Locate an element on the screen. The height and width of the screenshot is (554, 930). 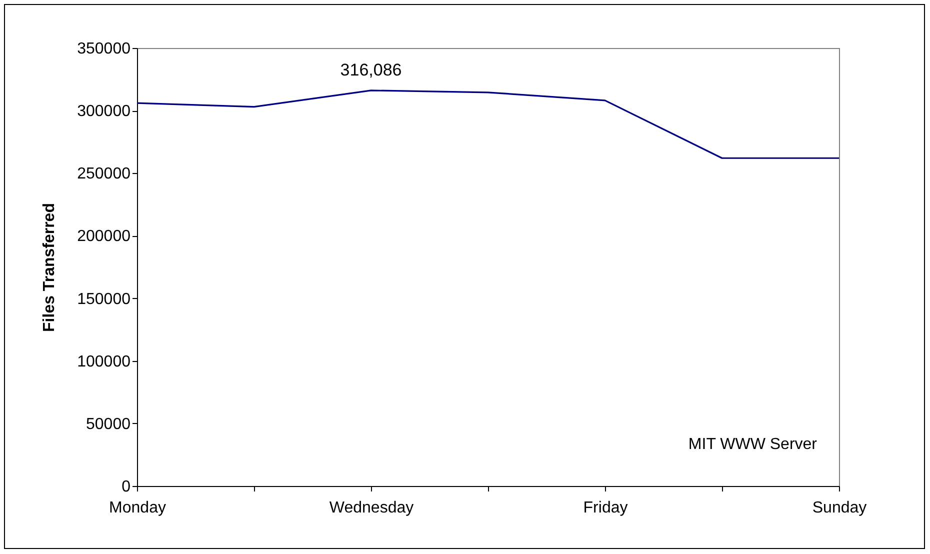
x-tick-label: Monday is located at coordinates (137, 508).